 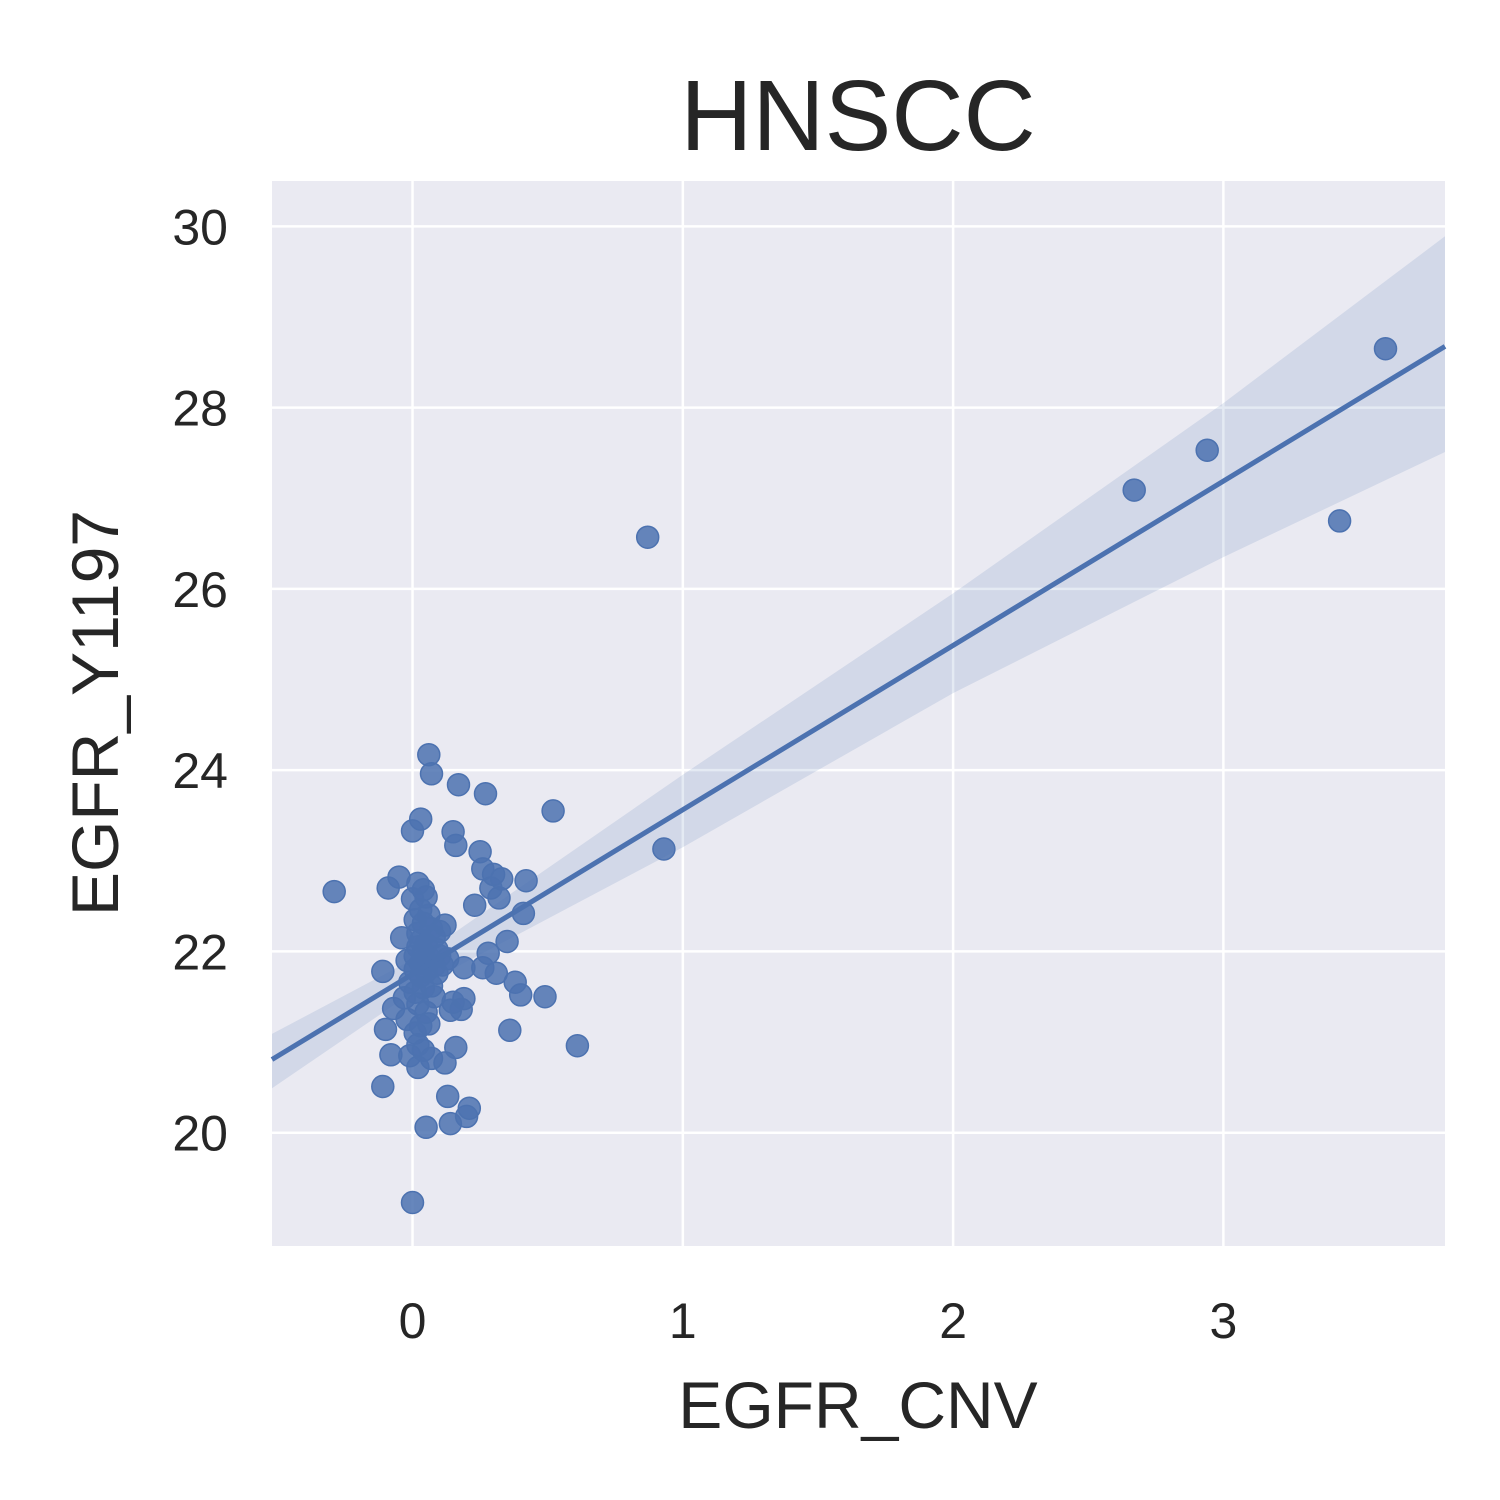 What do you see at coordinates (200, 409) in the screenshot?
I see `y-tick-label: 28` at bounding box center [200, 409].